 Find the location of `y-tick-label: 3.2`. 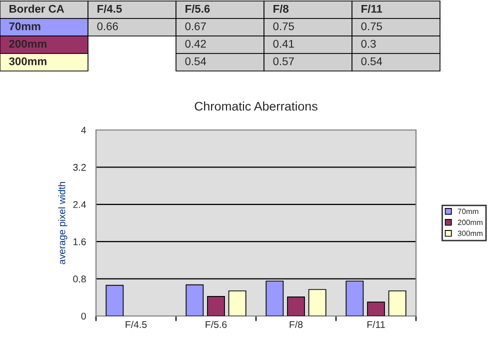

y-tick-label: 3.2 is located at coordinates (79, 167).